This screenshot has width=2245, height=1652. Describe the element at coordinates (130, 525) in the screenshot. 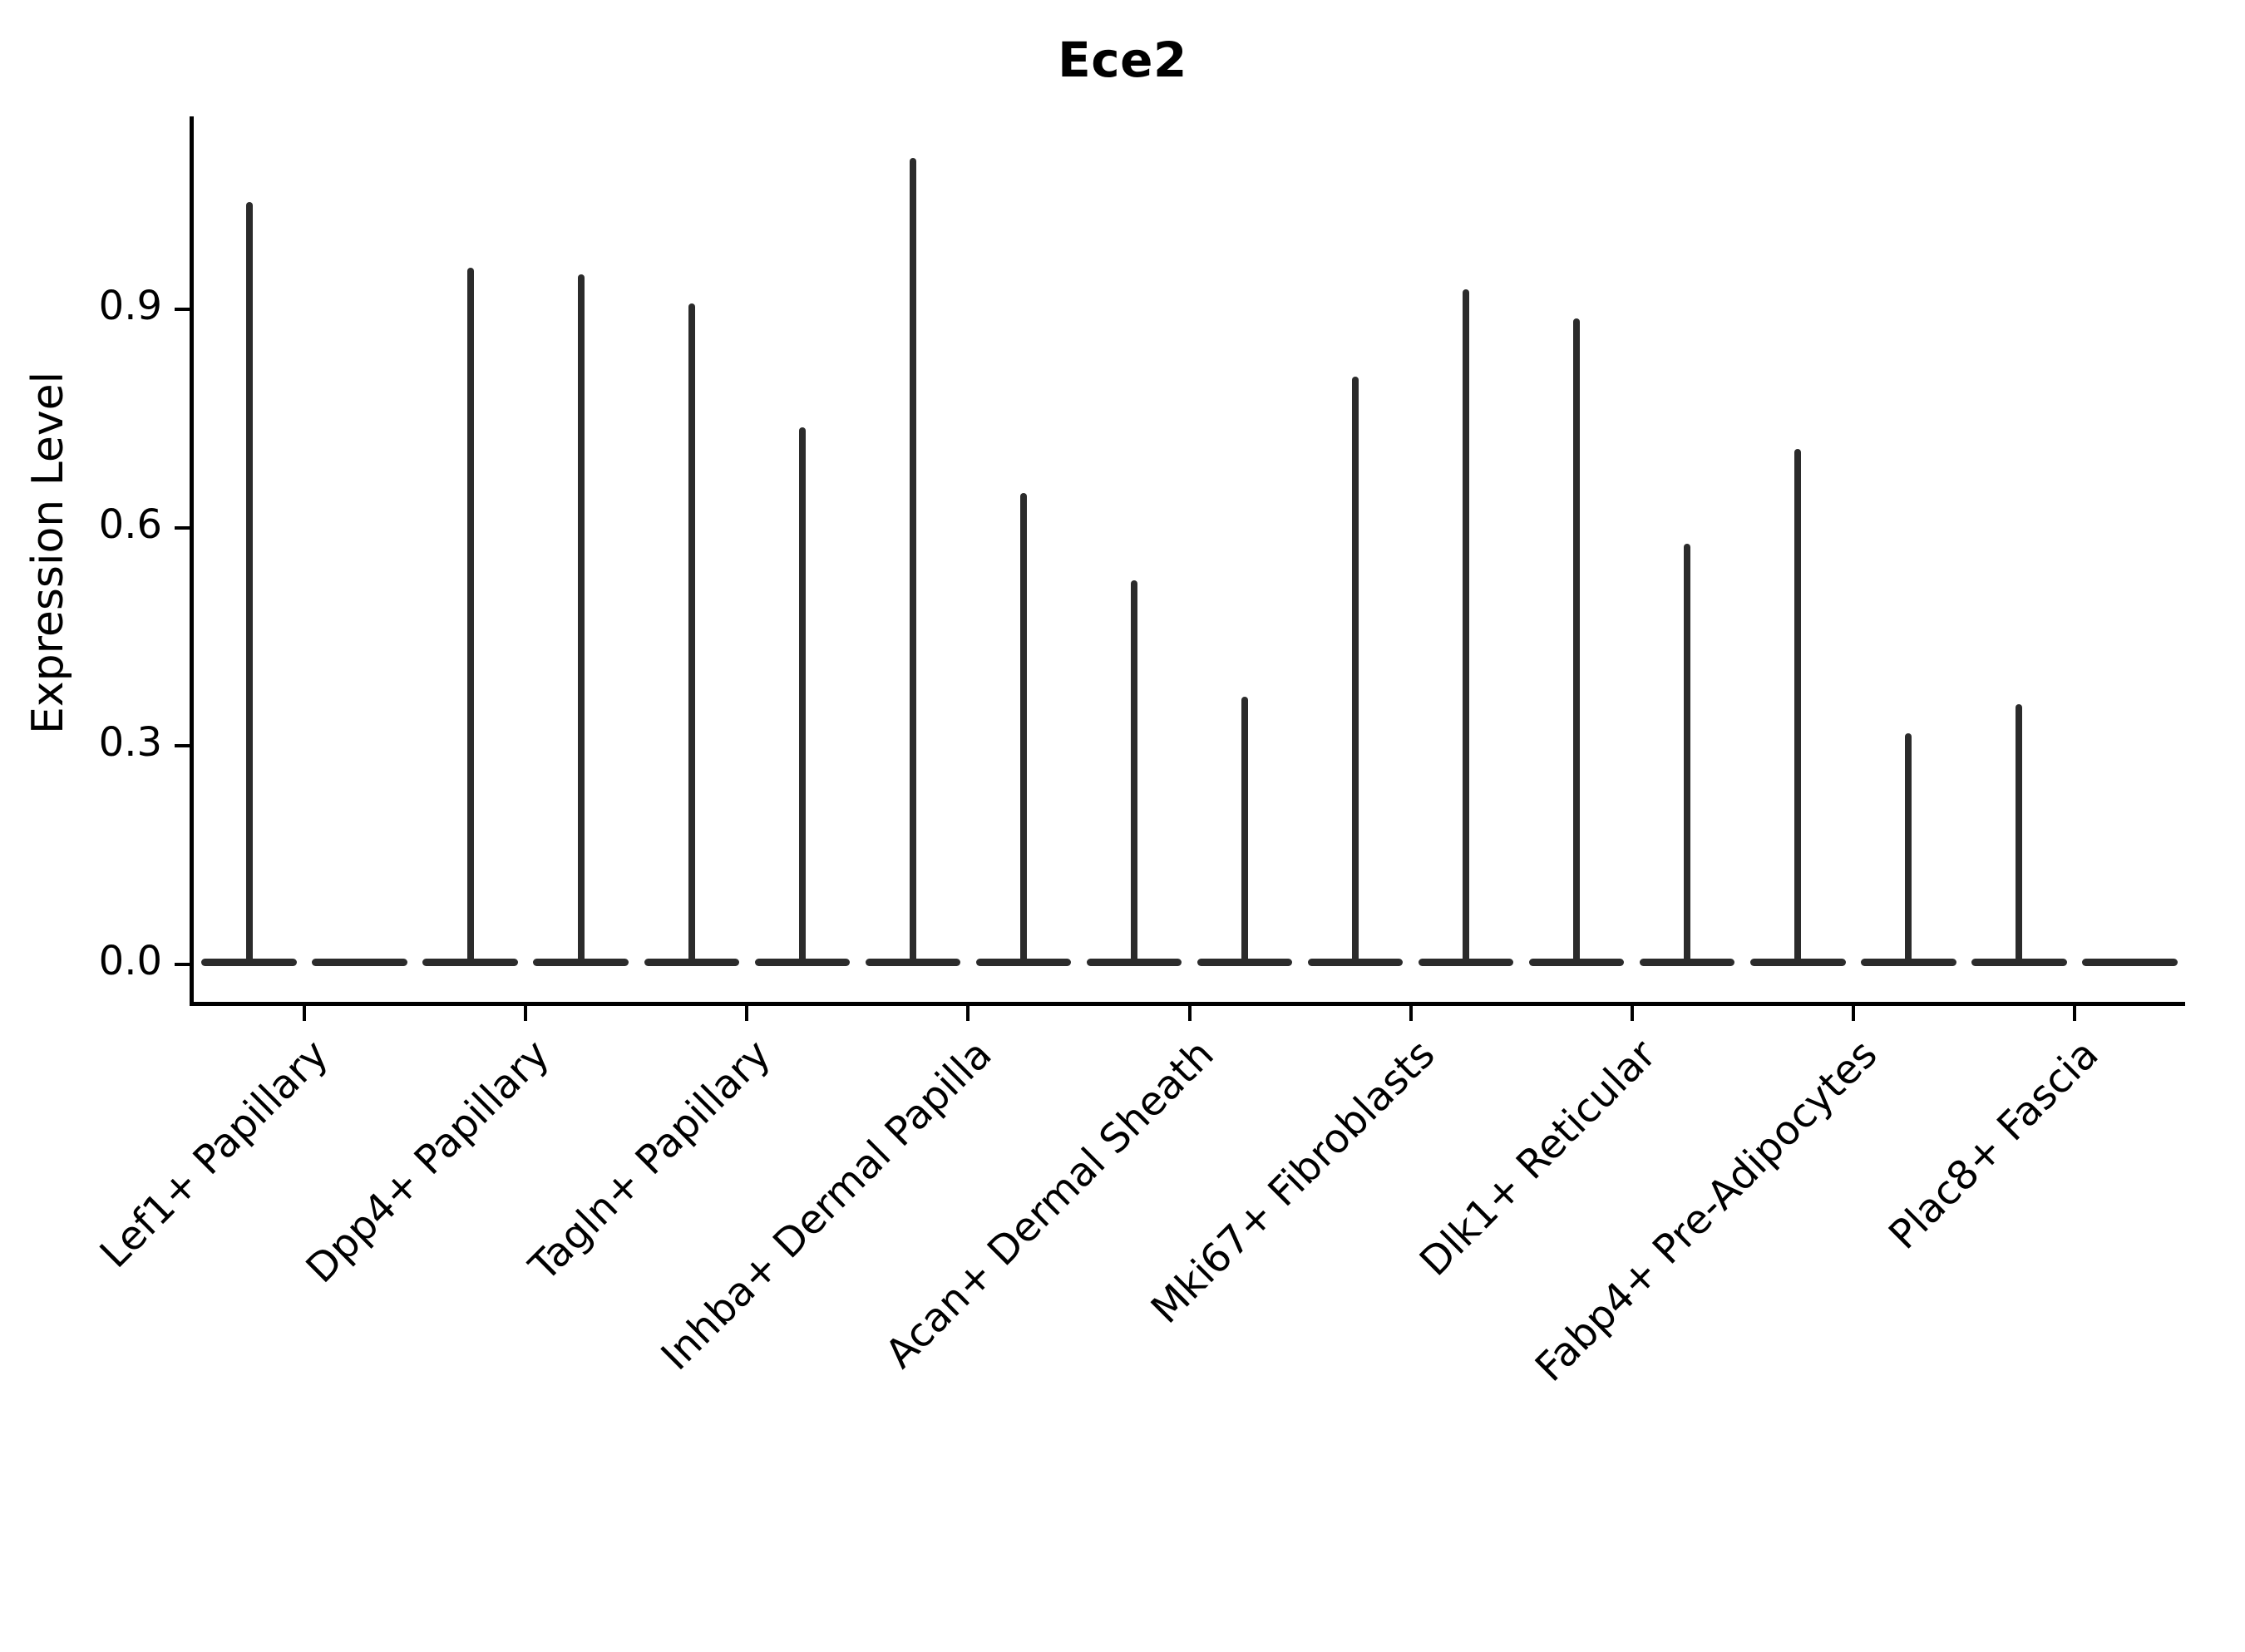

I see `y-tick-label: 0.6` at that location.